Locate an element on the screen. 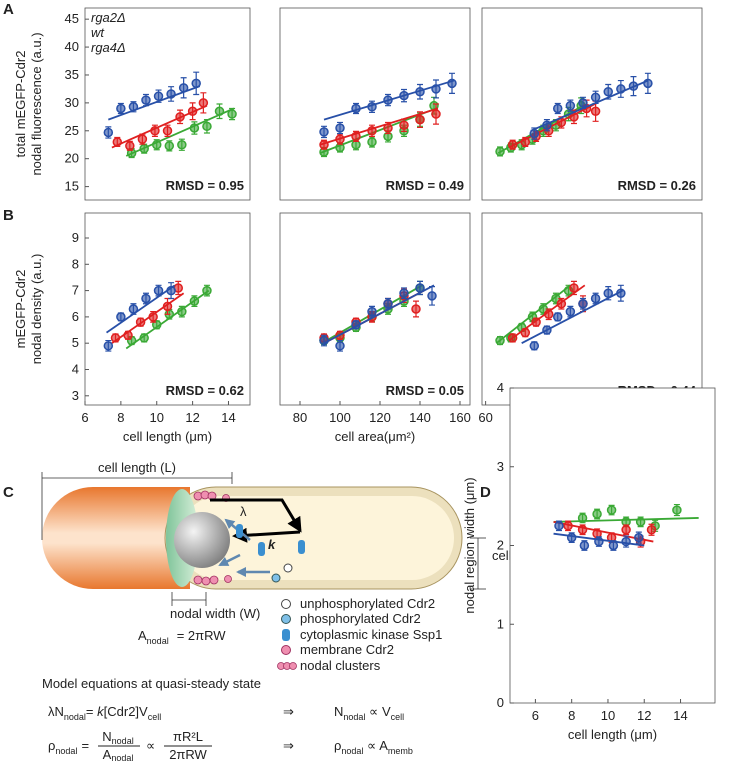 The image size is (729, 767). x-tick-label: 12 is located at coordinates (644, 715).